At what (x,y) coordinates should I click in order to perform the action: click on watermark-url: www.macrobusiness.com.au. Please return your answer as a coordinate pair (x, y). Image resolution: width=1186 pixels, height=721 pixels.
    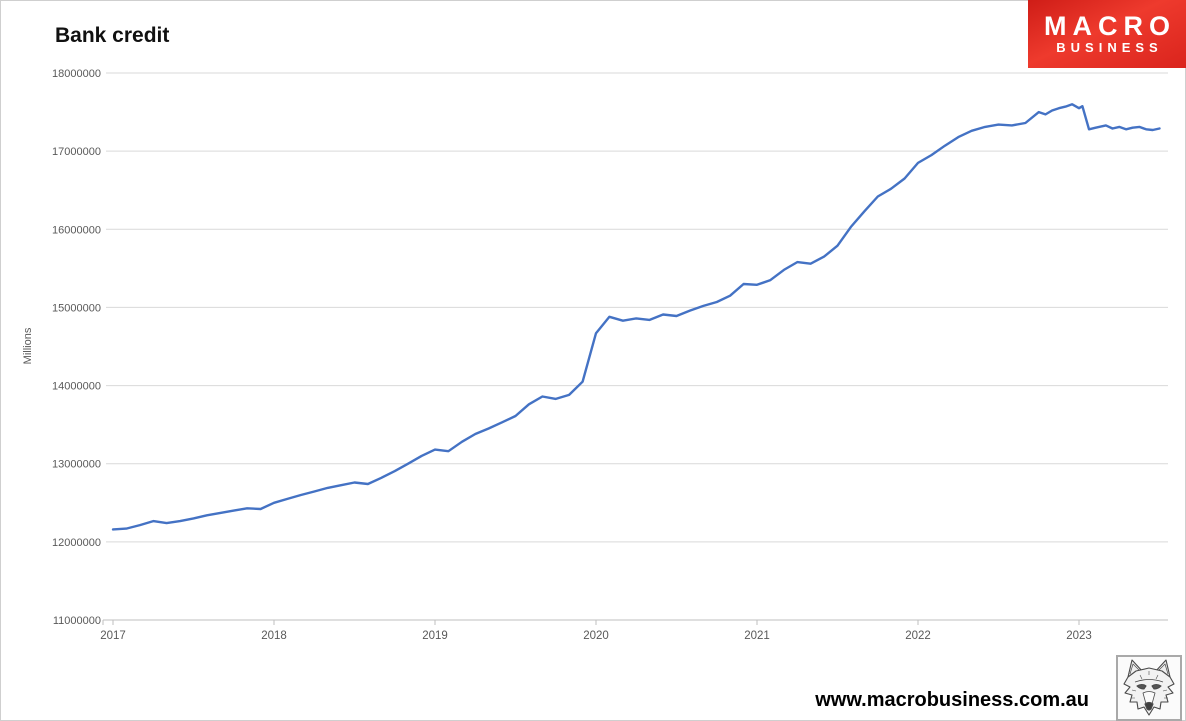
    Looking at the image, I should click on (952, 700).